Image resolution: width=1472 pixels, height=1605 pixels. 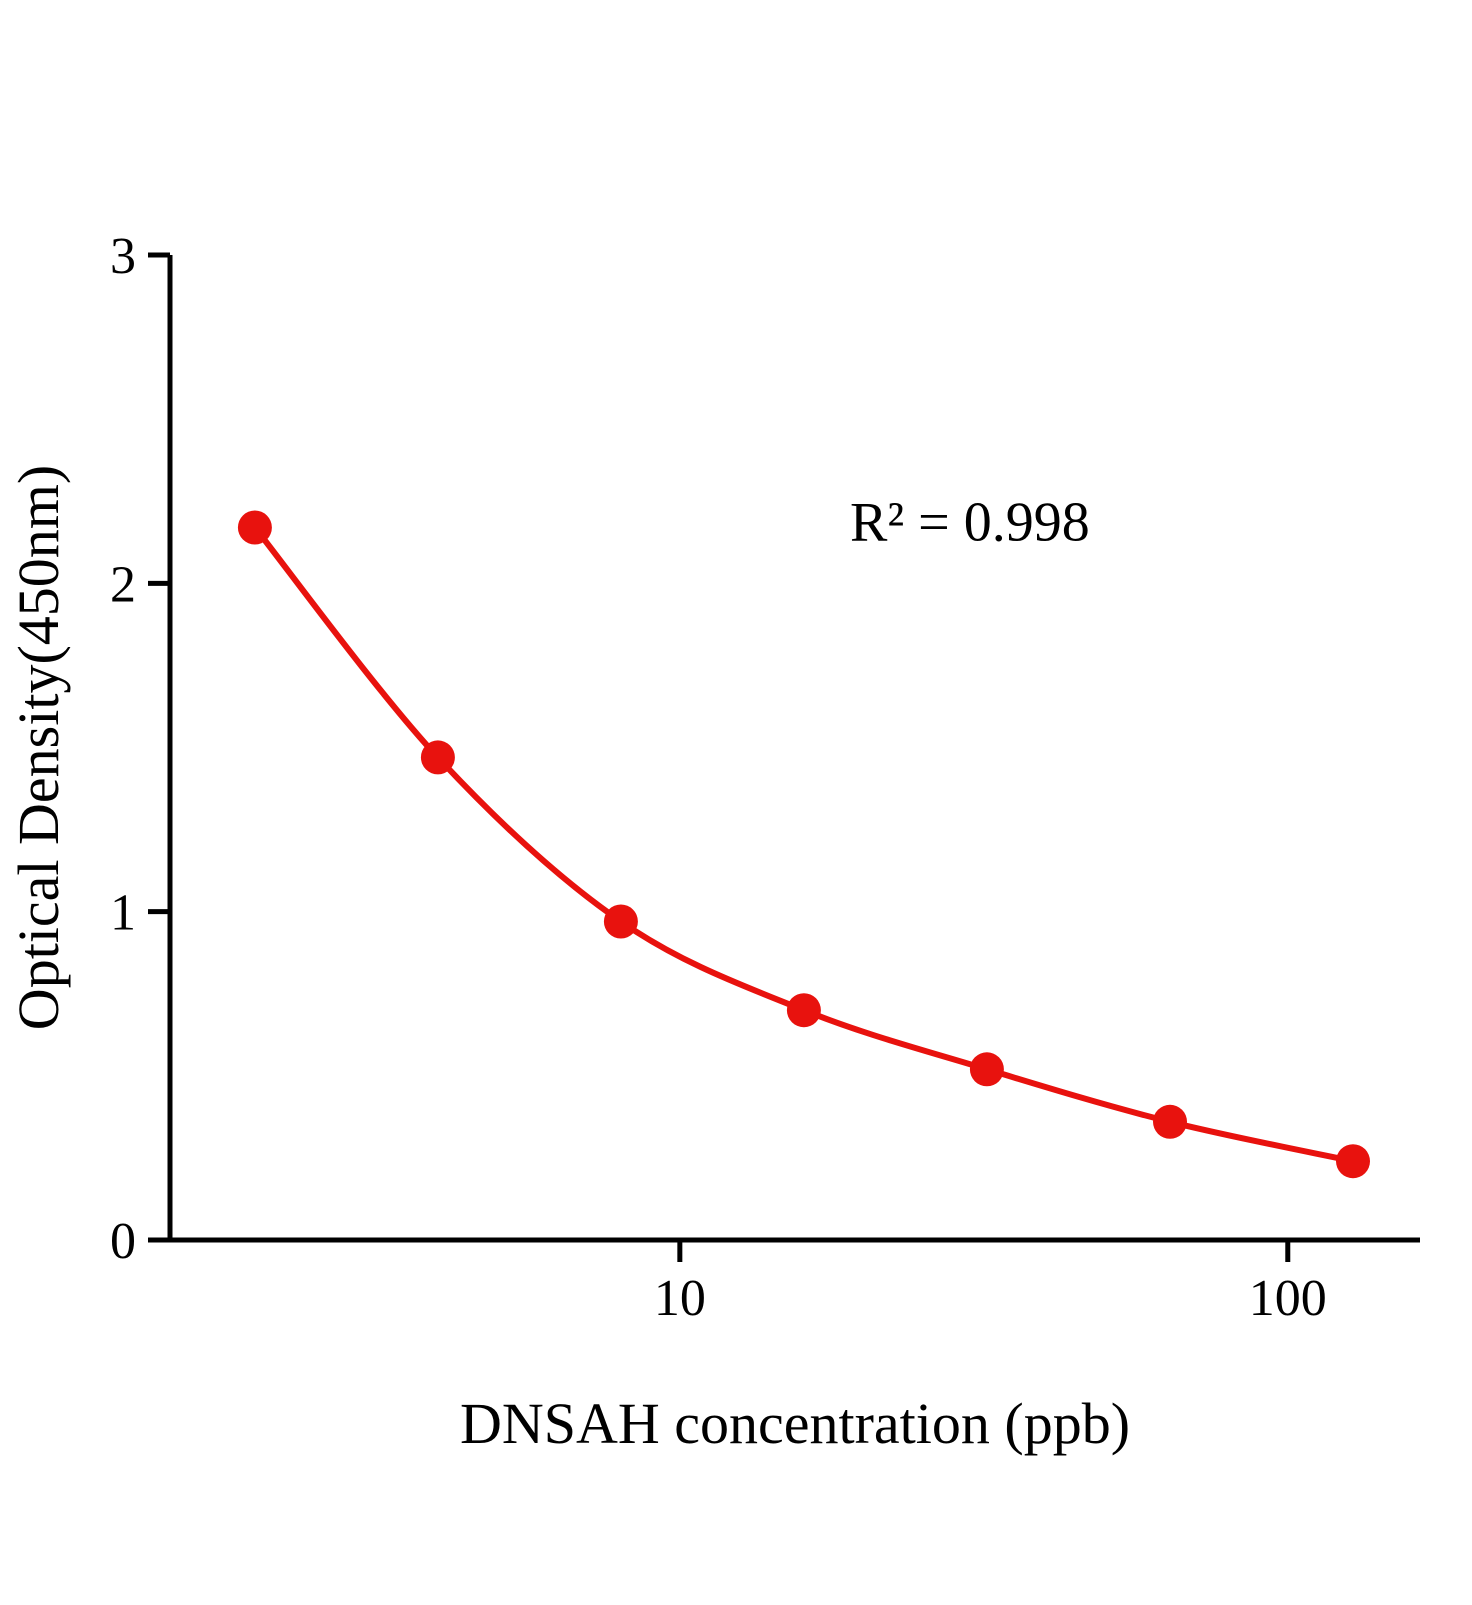 I want to click on y-axis-label: Optical Density(450nm), so click(x=38, y=747).